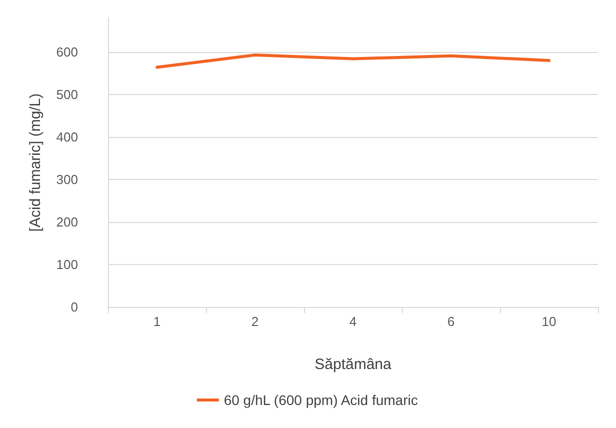 This screenshot has height=428, width=616. I want to click on y-tick-label: 0, so click(74, 307).